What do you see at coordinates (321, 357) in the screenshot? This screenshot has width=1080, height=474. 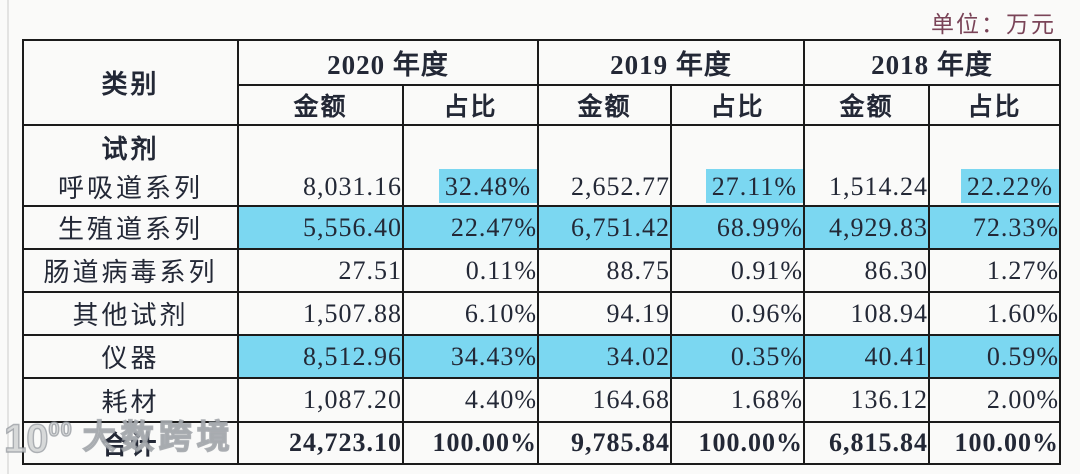 I see `amount-cell: 8,512.96` at bounding box center [321, 357].